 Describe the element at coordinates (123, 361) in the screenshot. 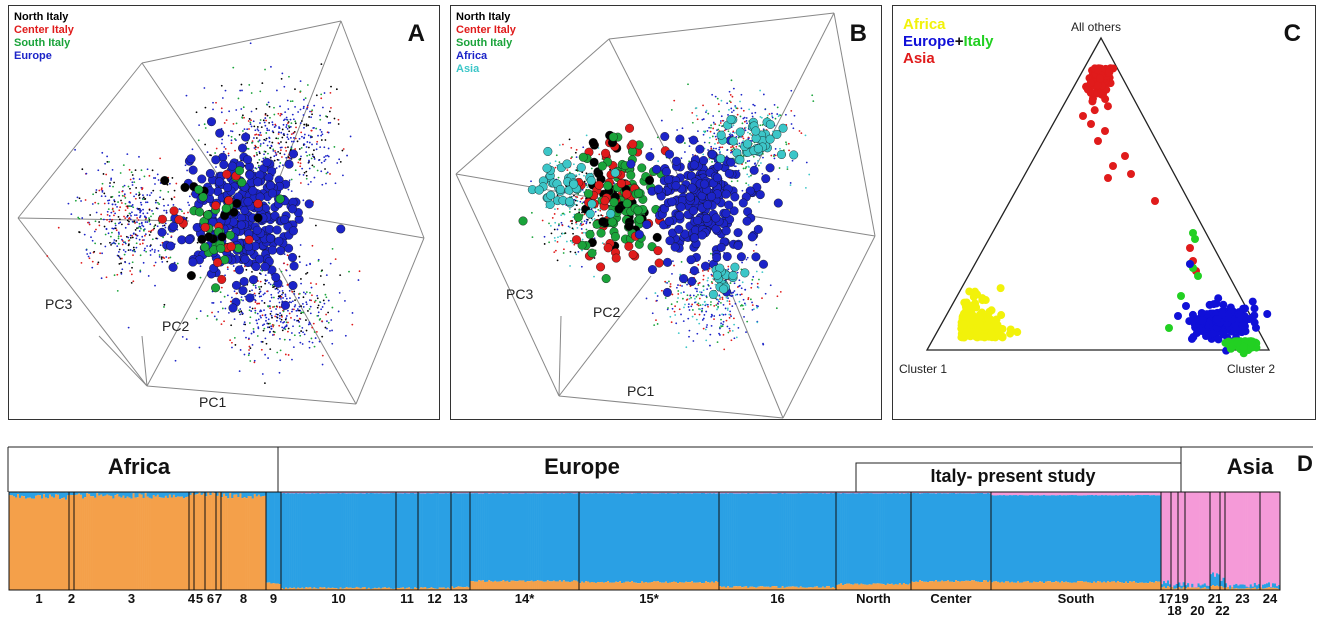

I see `frame-line` at that location.